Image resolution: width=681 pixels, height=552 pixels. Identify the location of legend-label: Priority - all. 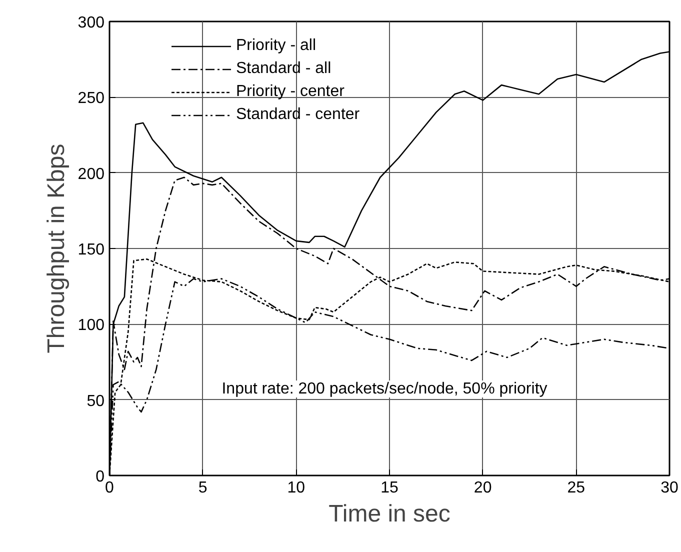
(276, 46).